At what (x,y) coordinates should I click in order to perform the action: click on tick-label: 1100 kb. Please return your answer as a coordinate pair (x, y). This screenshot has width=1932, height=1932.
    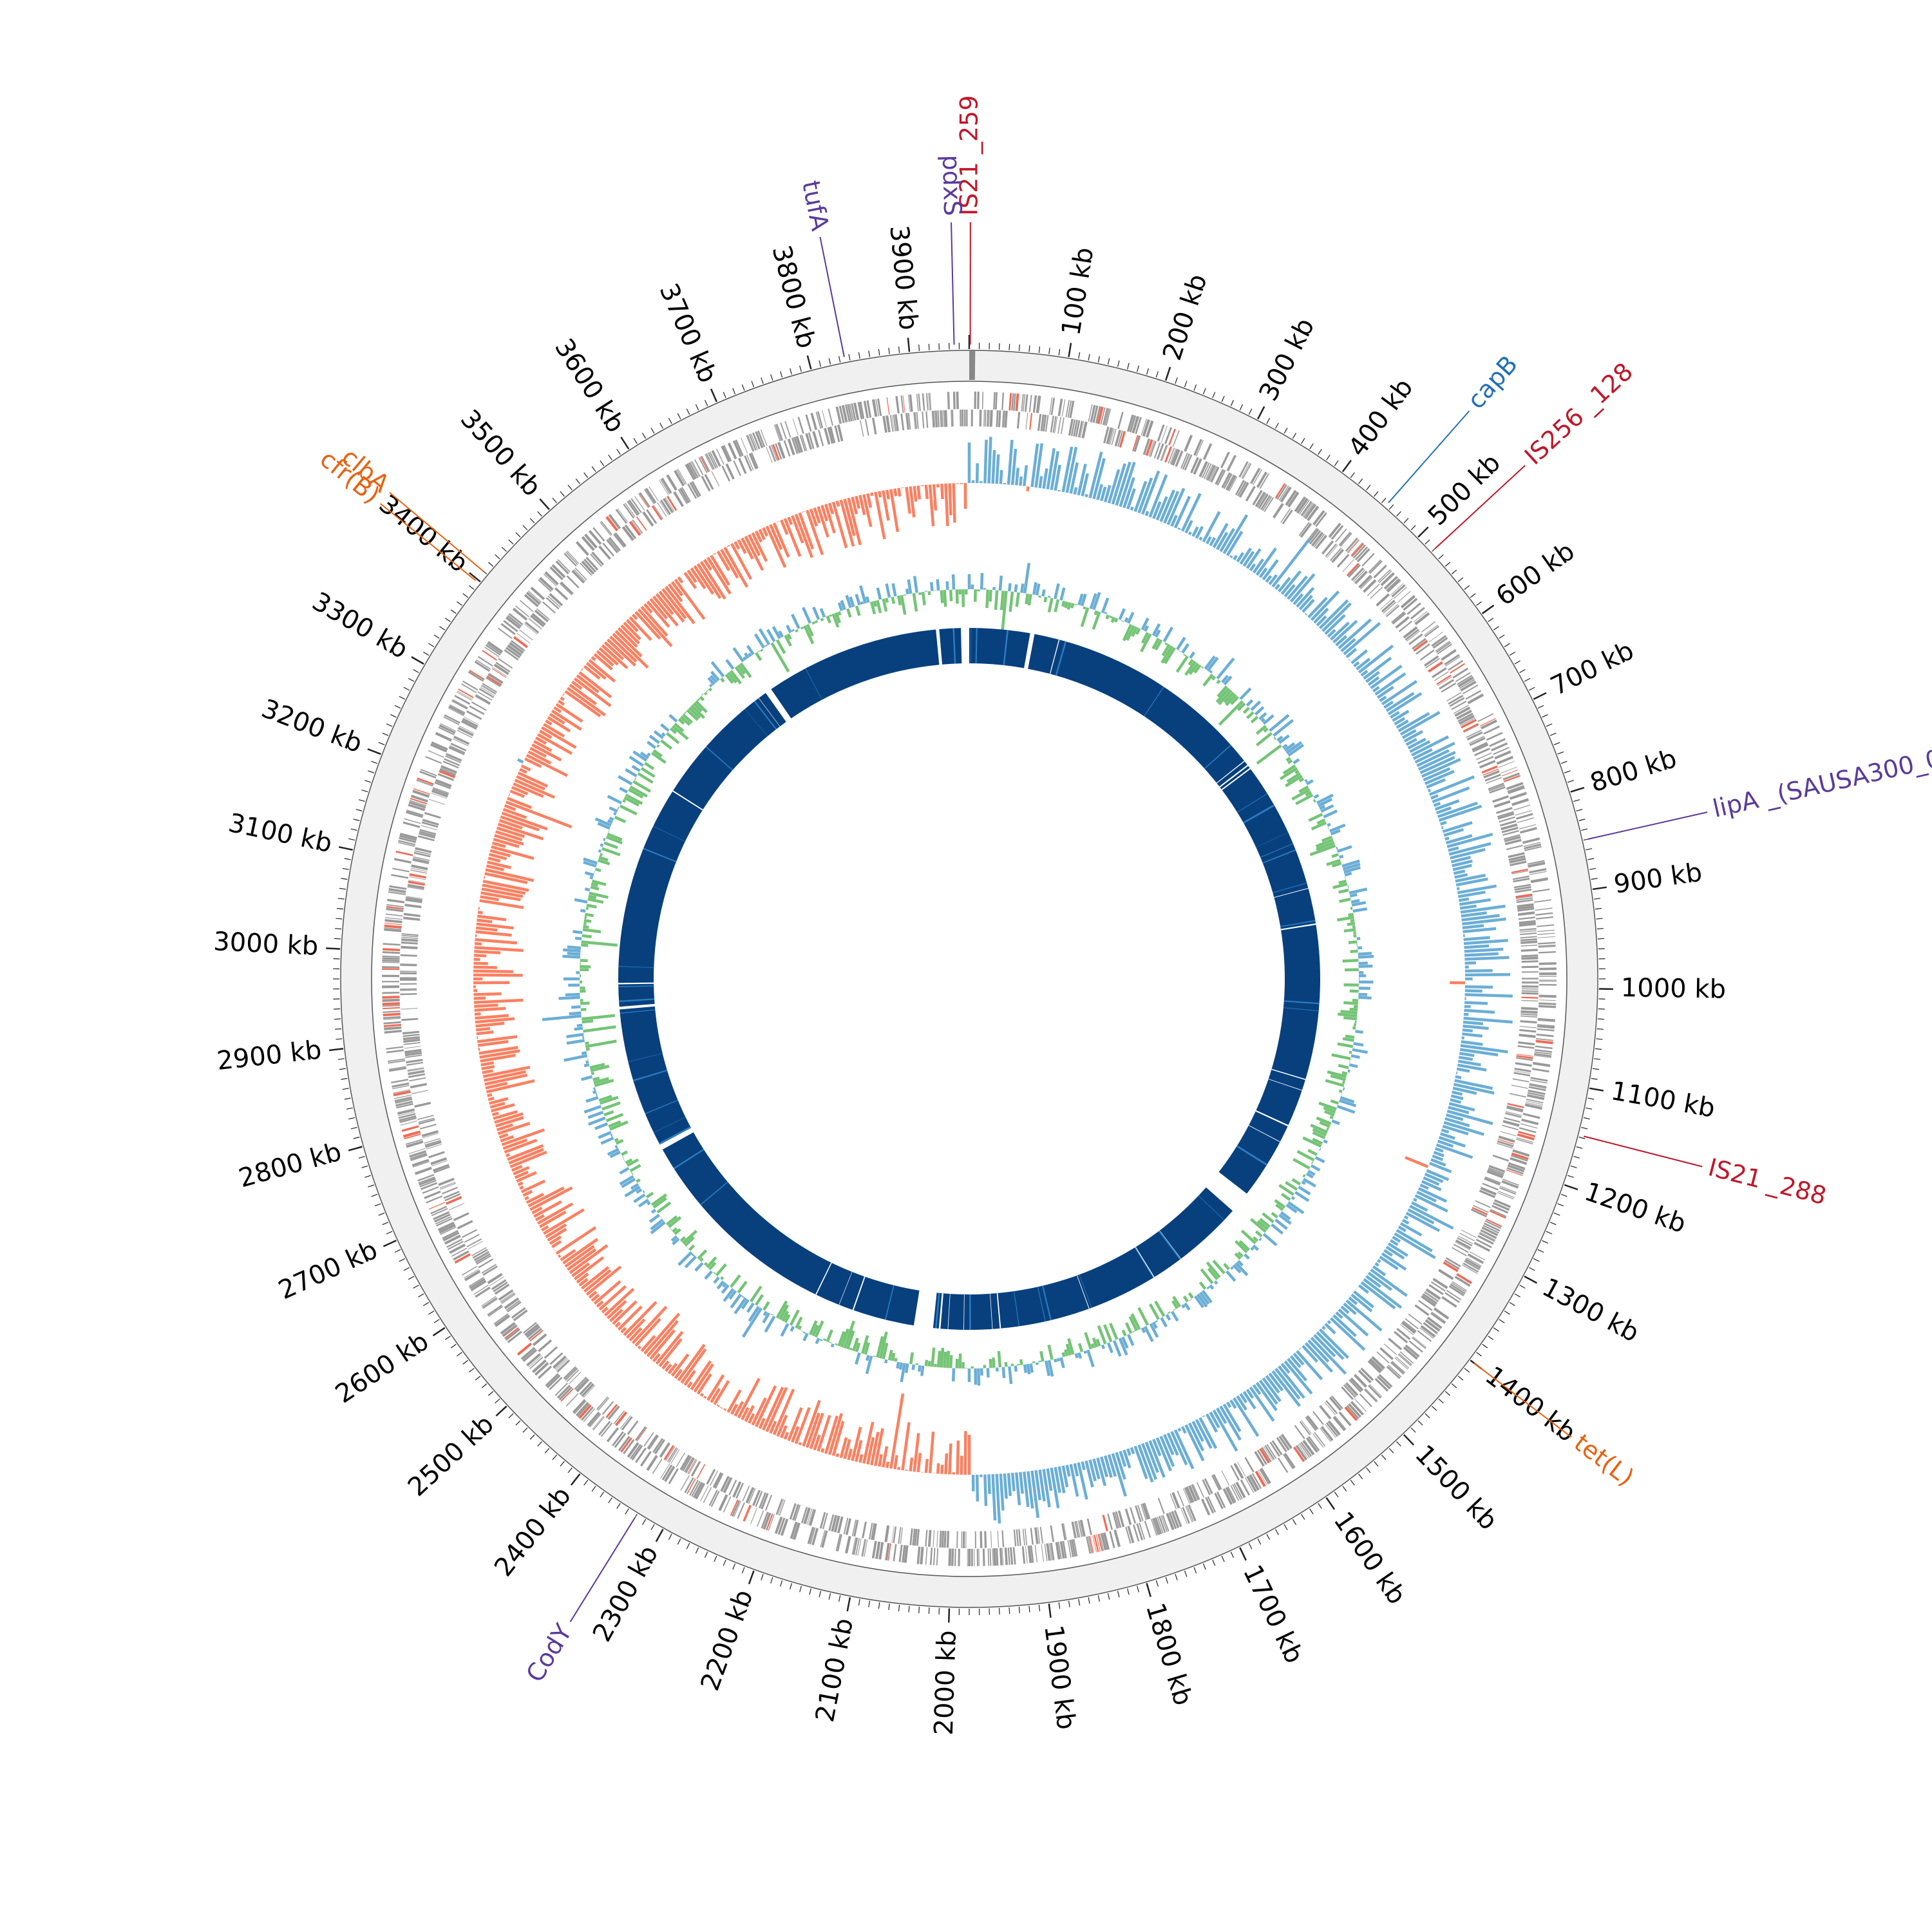
    Looking at the image, I should click on (1663, 1100).